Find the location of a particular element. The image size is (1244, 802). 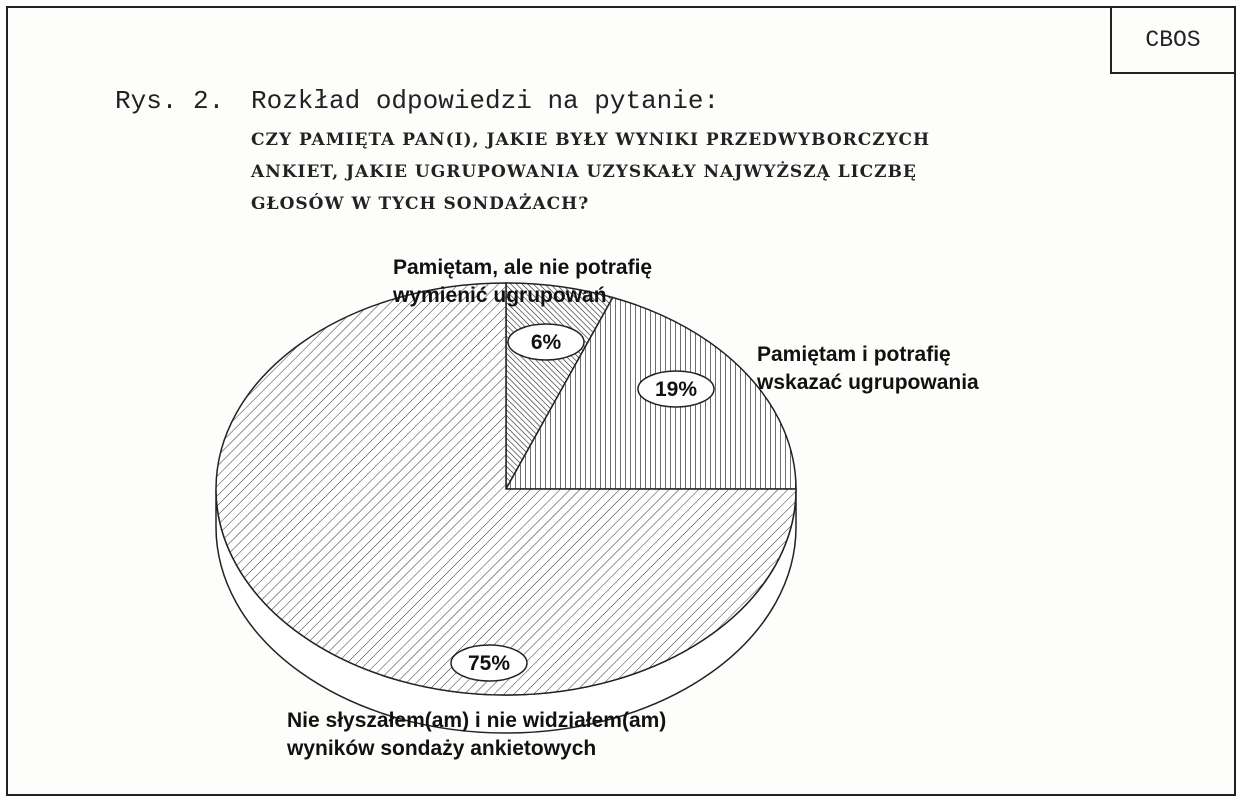

slice-label-line: Pamiętam, ale nie potrafię is located at coordinates (523, 267).